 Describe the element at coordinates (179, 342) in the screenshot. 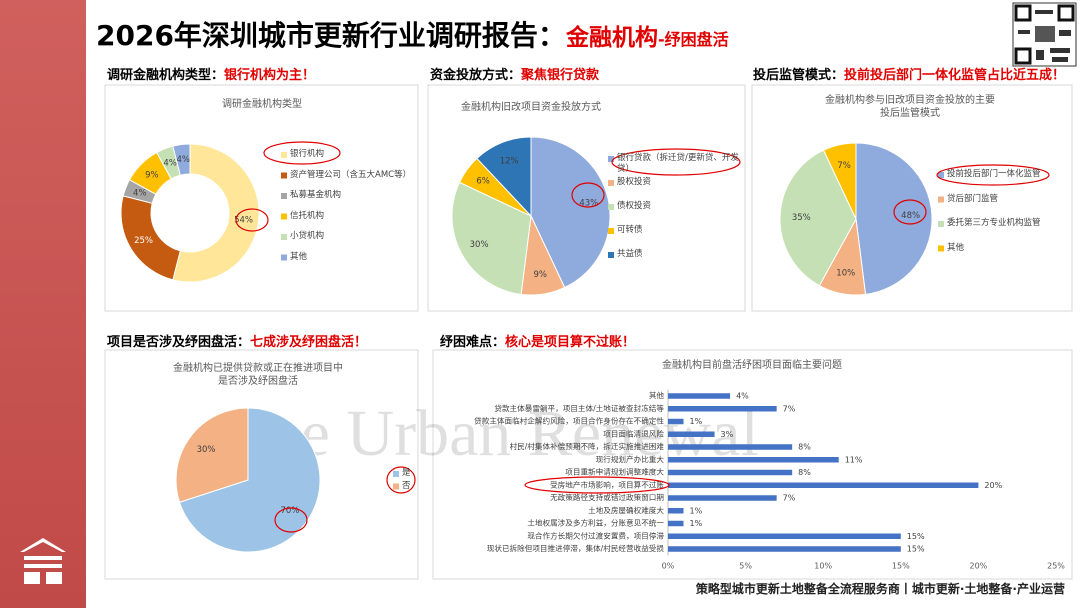

I see `section-label: 项目是否涉及纾困盘活：` at that location.